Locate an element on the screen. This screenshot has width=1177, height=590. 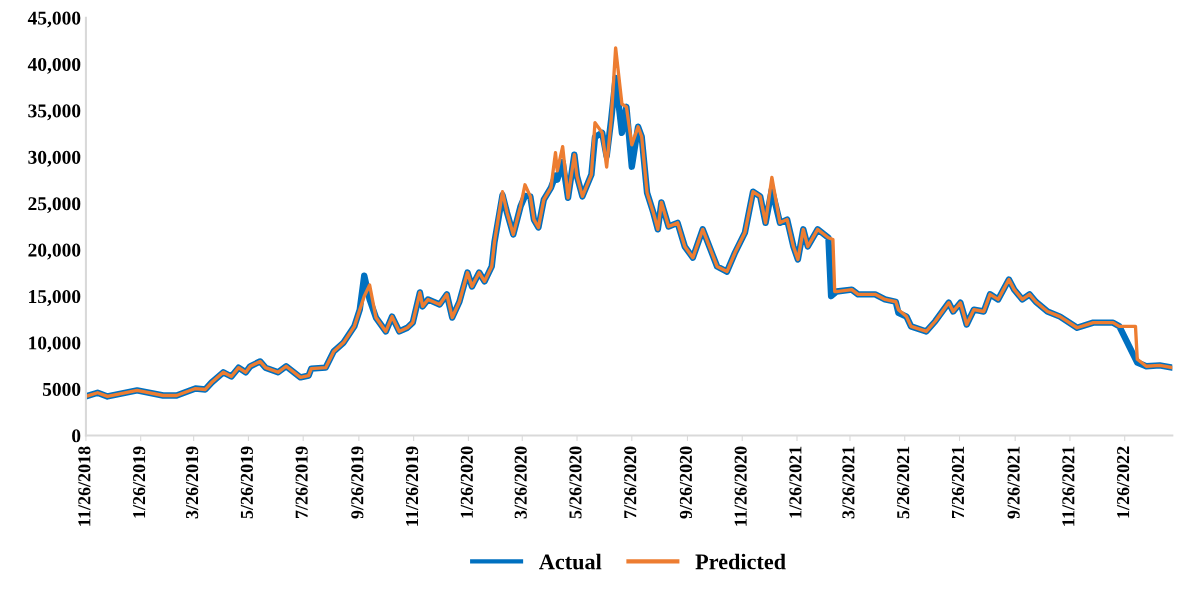
y-tick-label: 10,000 is located at coordinates (55, 344).